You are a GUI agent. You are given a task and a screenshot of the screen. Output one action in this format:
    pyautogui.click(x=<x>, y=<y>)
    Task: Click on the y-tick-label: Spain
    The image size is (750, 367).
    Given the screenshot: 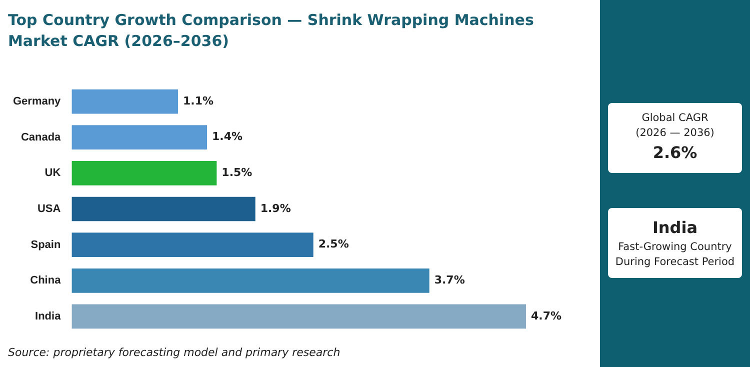 What is the action you would take?
    pyautogui.click(x=45, y=244)
    